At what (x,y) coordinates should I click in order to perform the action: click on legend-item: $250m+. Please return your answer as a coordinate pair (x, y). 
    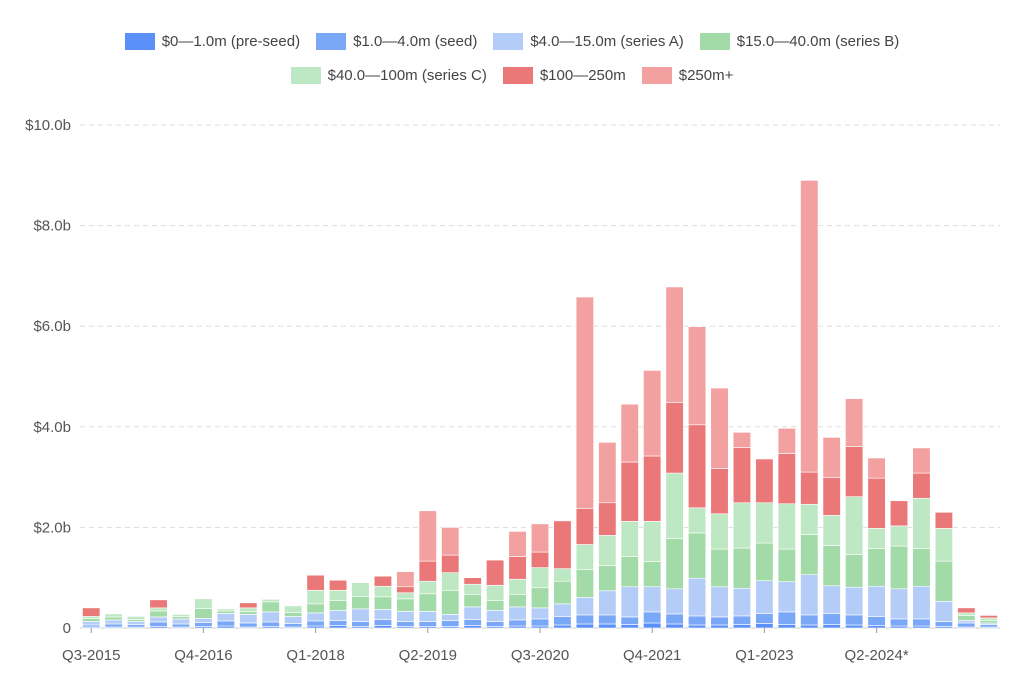
    Looking at the image, I should click on (687, 75).